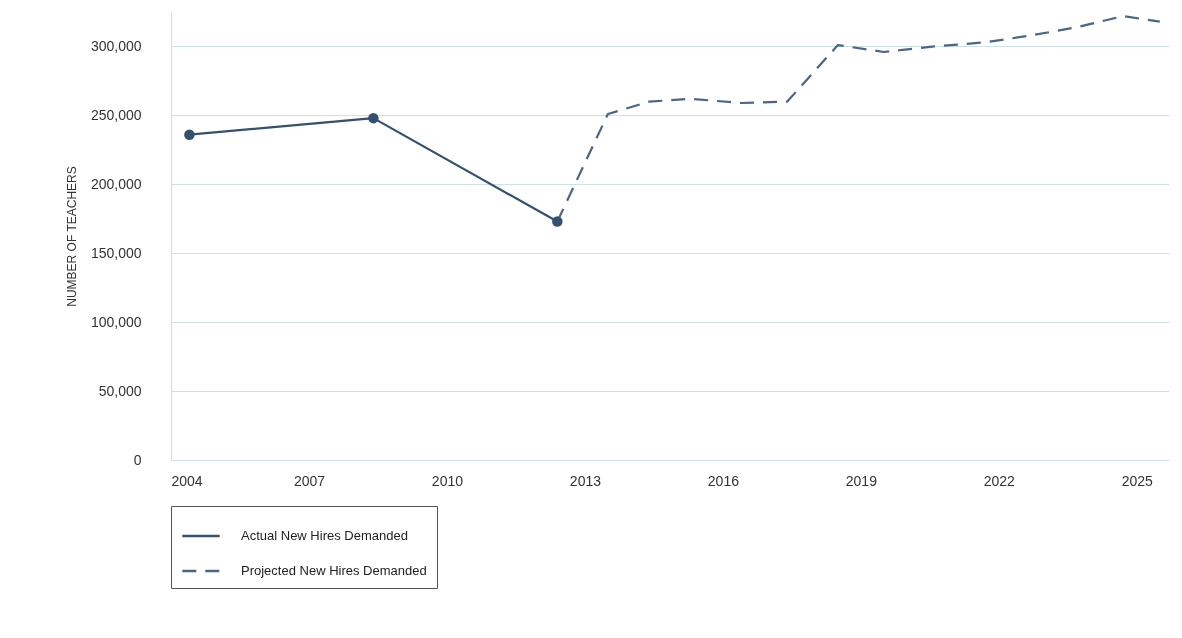  Describe the element at coordinates (116, 321) in the screenshot. I see `y-tick-label: 100,000` at that location.